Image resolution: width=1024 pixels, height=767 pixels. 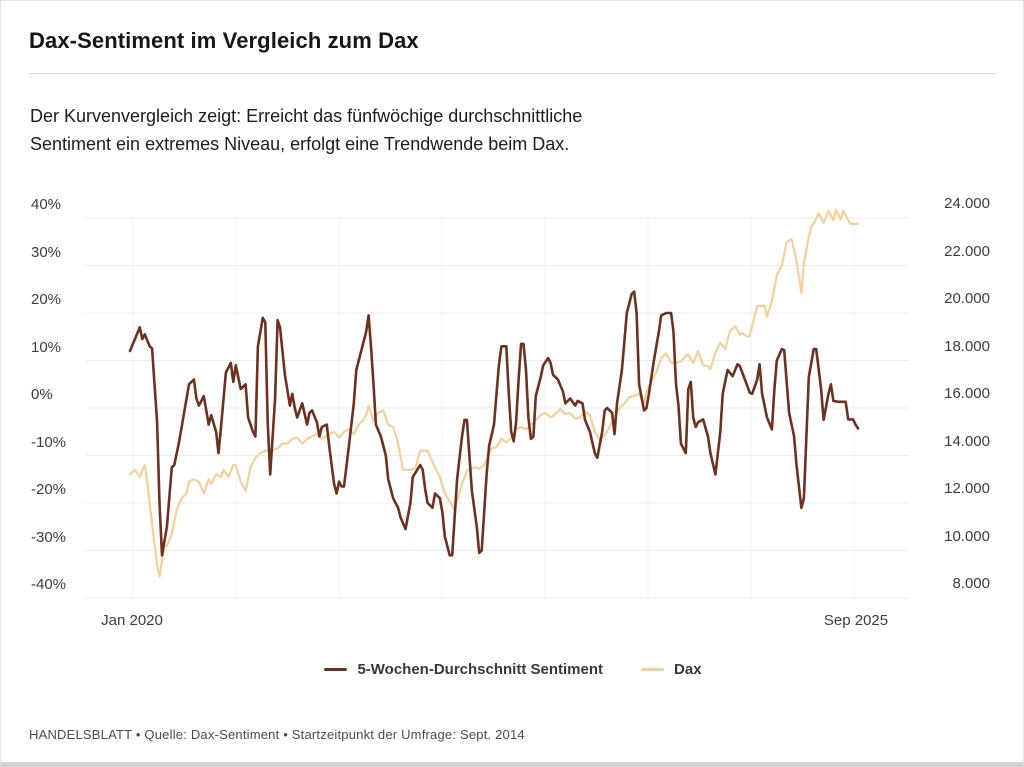 I want to click on y-tick-left: 30%, so click(x=46, y=252).